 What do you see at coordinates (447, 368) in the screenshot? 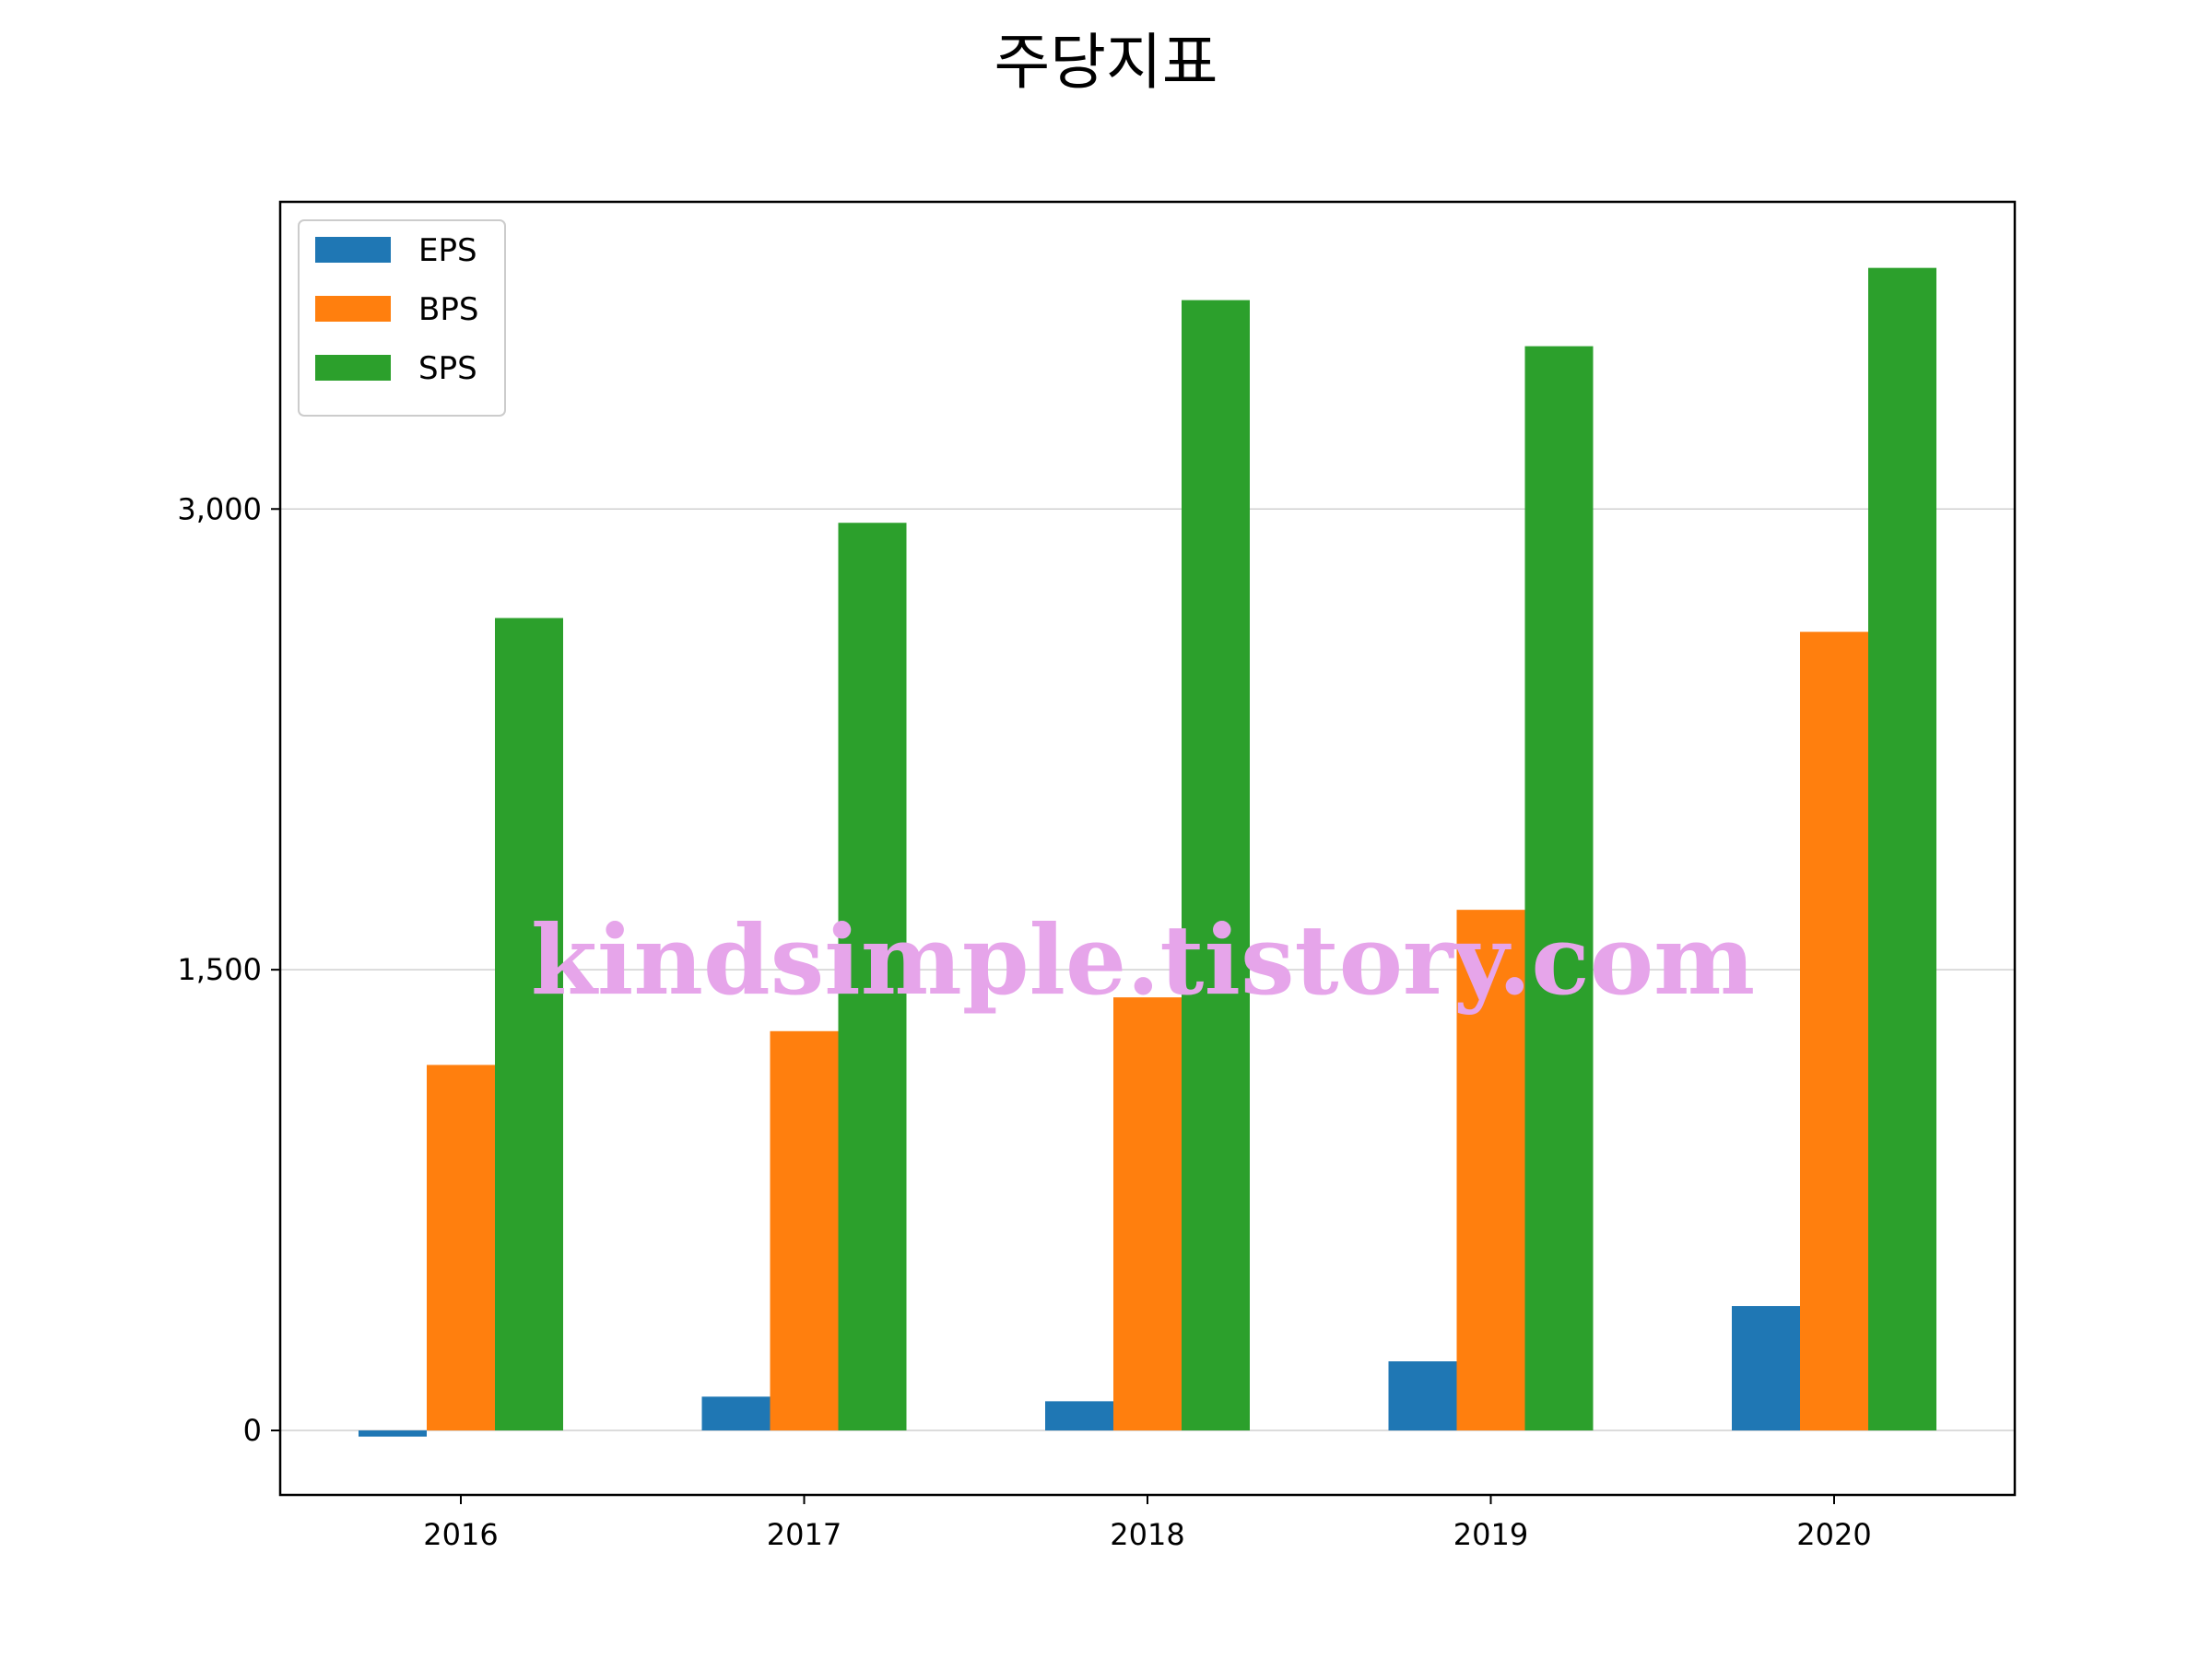
I see `legend-label-sps: SPS` at bounding box center [447, 368].